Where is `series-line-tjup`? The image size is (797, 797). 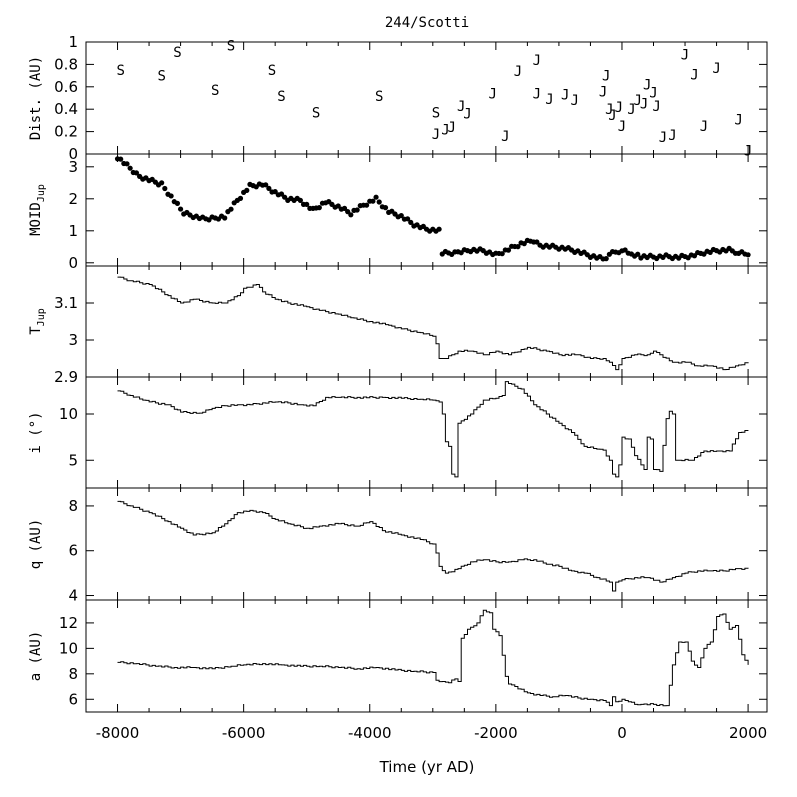
series-line-tjup is located at coordinates (433, 323).